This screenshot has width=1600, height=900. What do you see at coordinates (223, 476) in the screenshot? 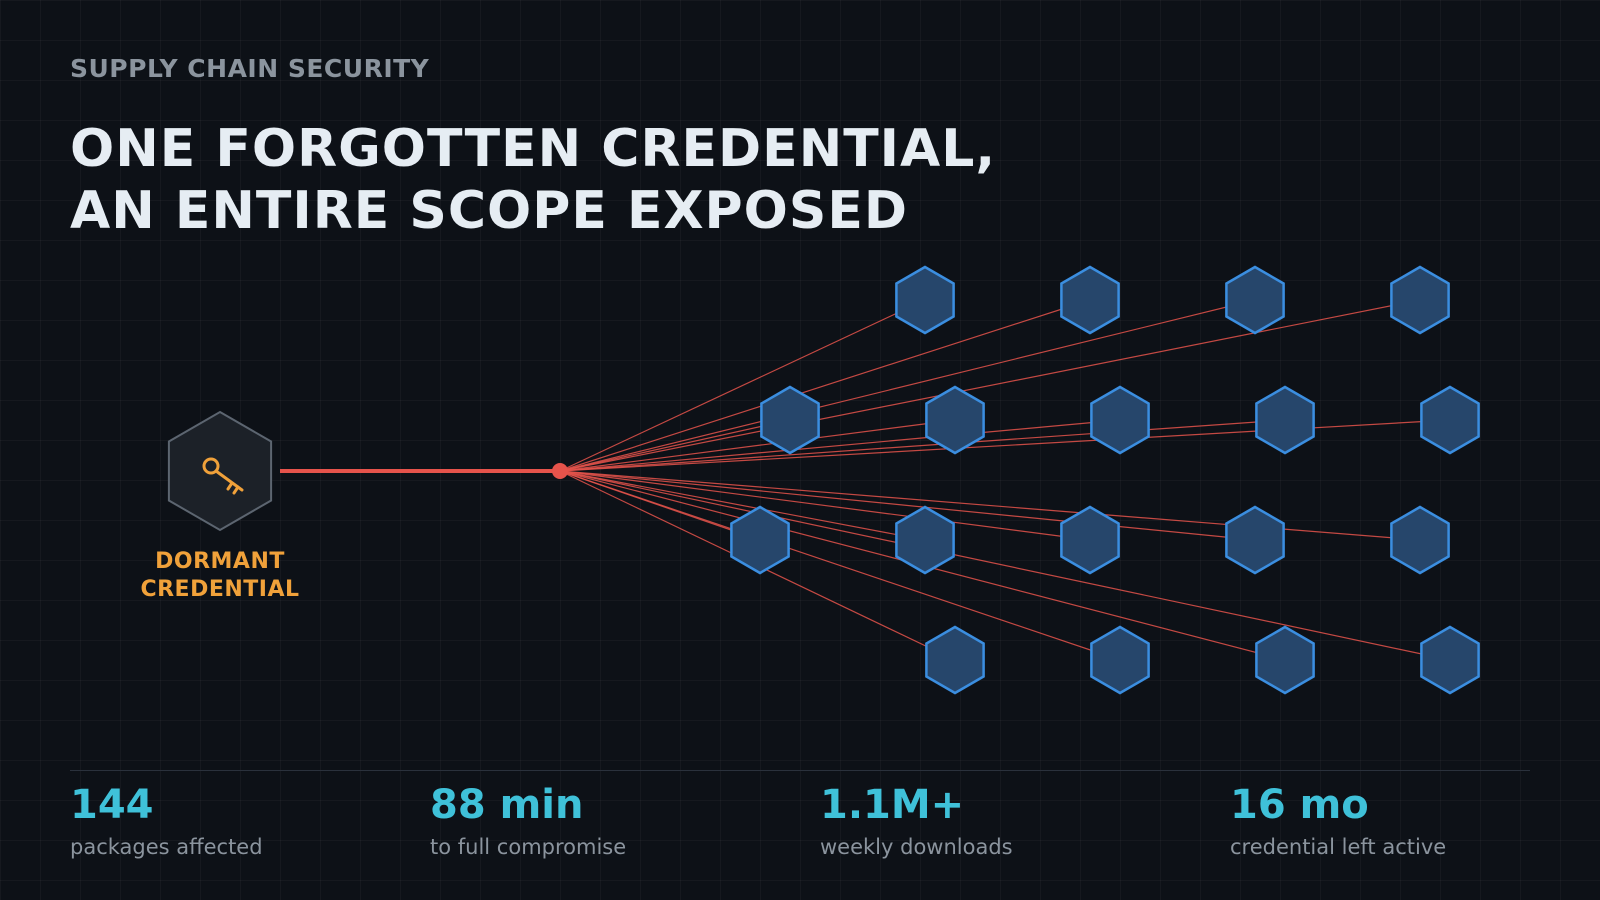
I see `key-icon` at bounding box center [223, 476].